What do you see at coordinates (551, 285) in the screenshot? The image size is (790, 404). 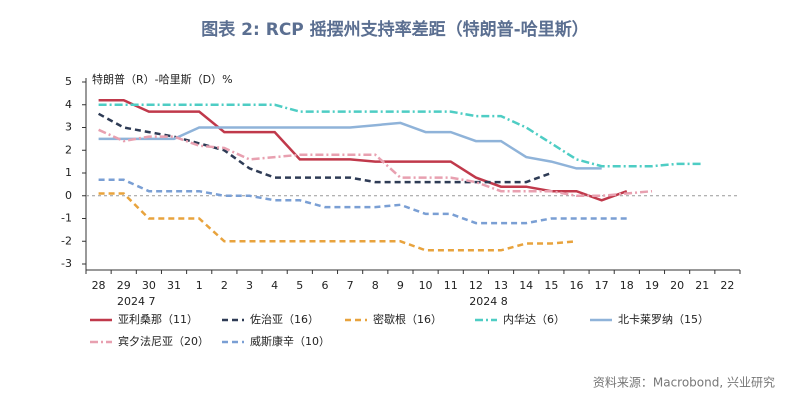 I see `x-tick-label: 15` at bounding box center [551, 285].